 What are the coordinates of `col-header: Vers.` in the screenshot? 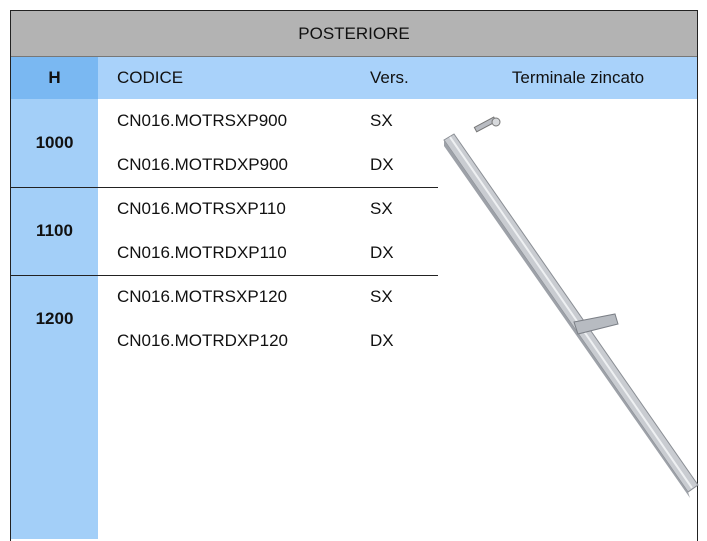 It's located at (389, 77).